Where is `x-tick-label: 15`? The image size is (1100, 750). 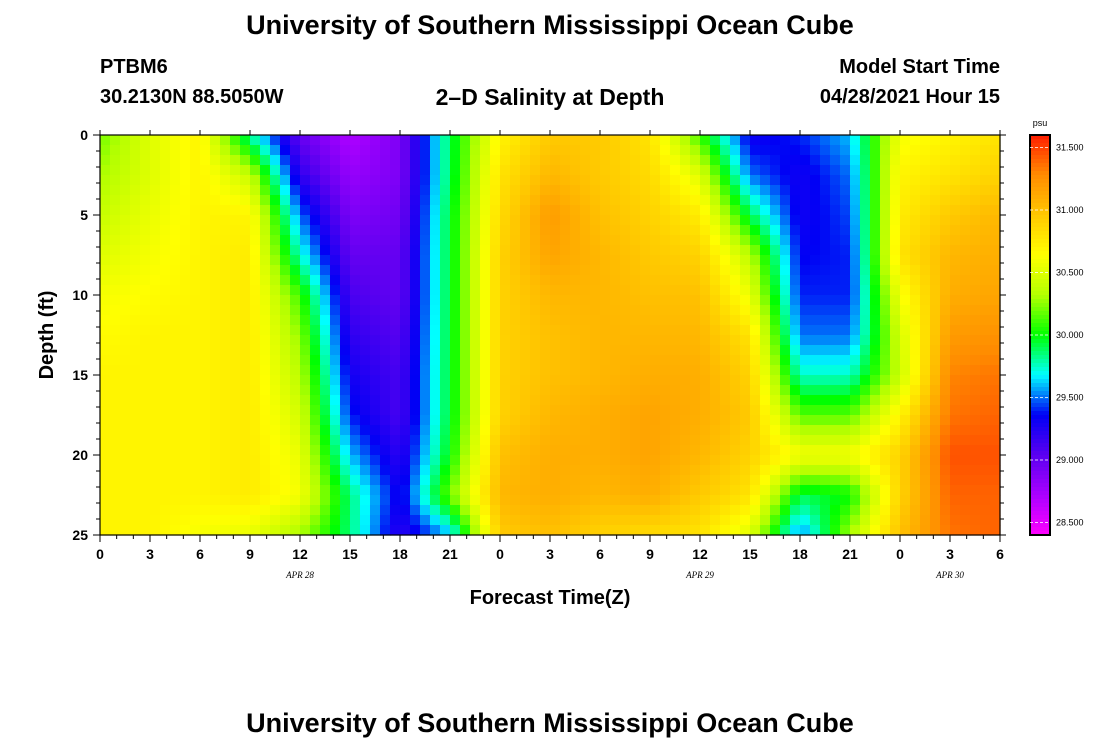 x-tick-label: 15 is located at coordinates (750, 554).